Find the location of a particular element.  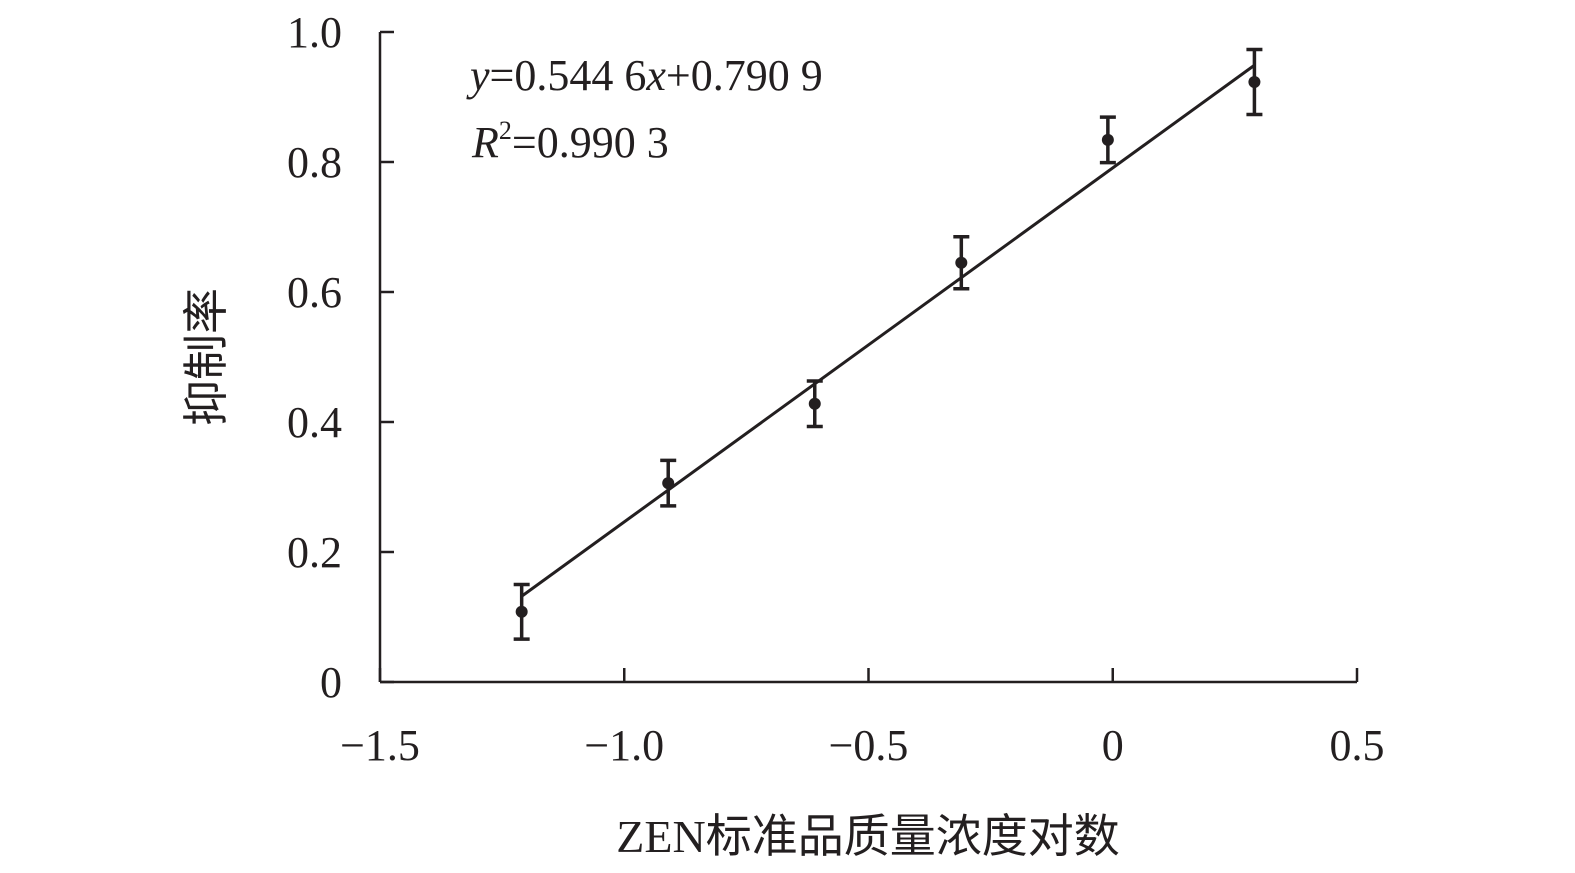

x-tick-label: 0 is located at coordinates (1113, 745).